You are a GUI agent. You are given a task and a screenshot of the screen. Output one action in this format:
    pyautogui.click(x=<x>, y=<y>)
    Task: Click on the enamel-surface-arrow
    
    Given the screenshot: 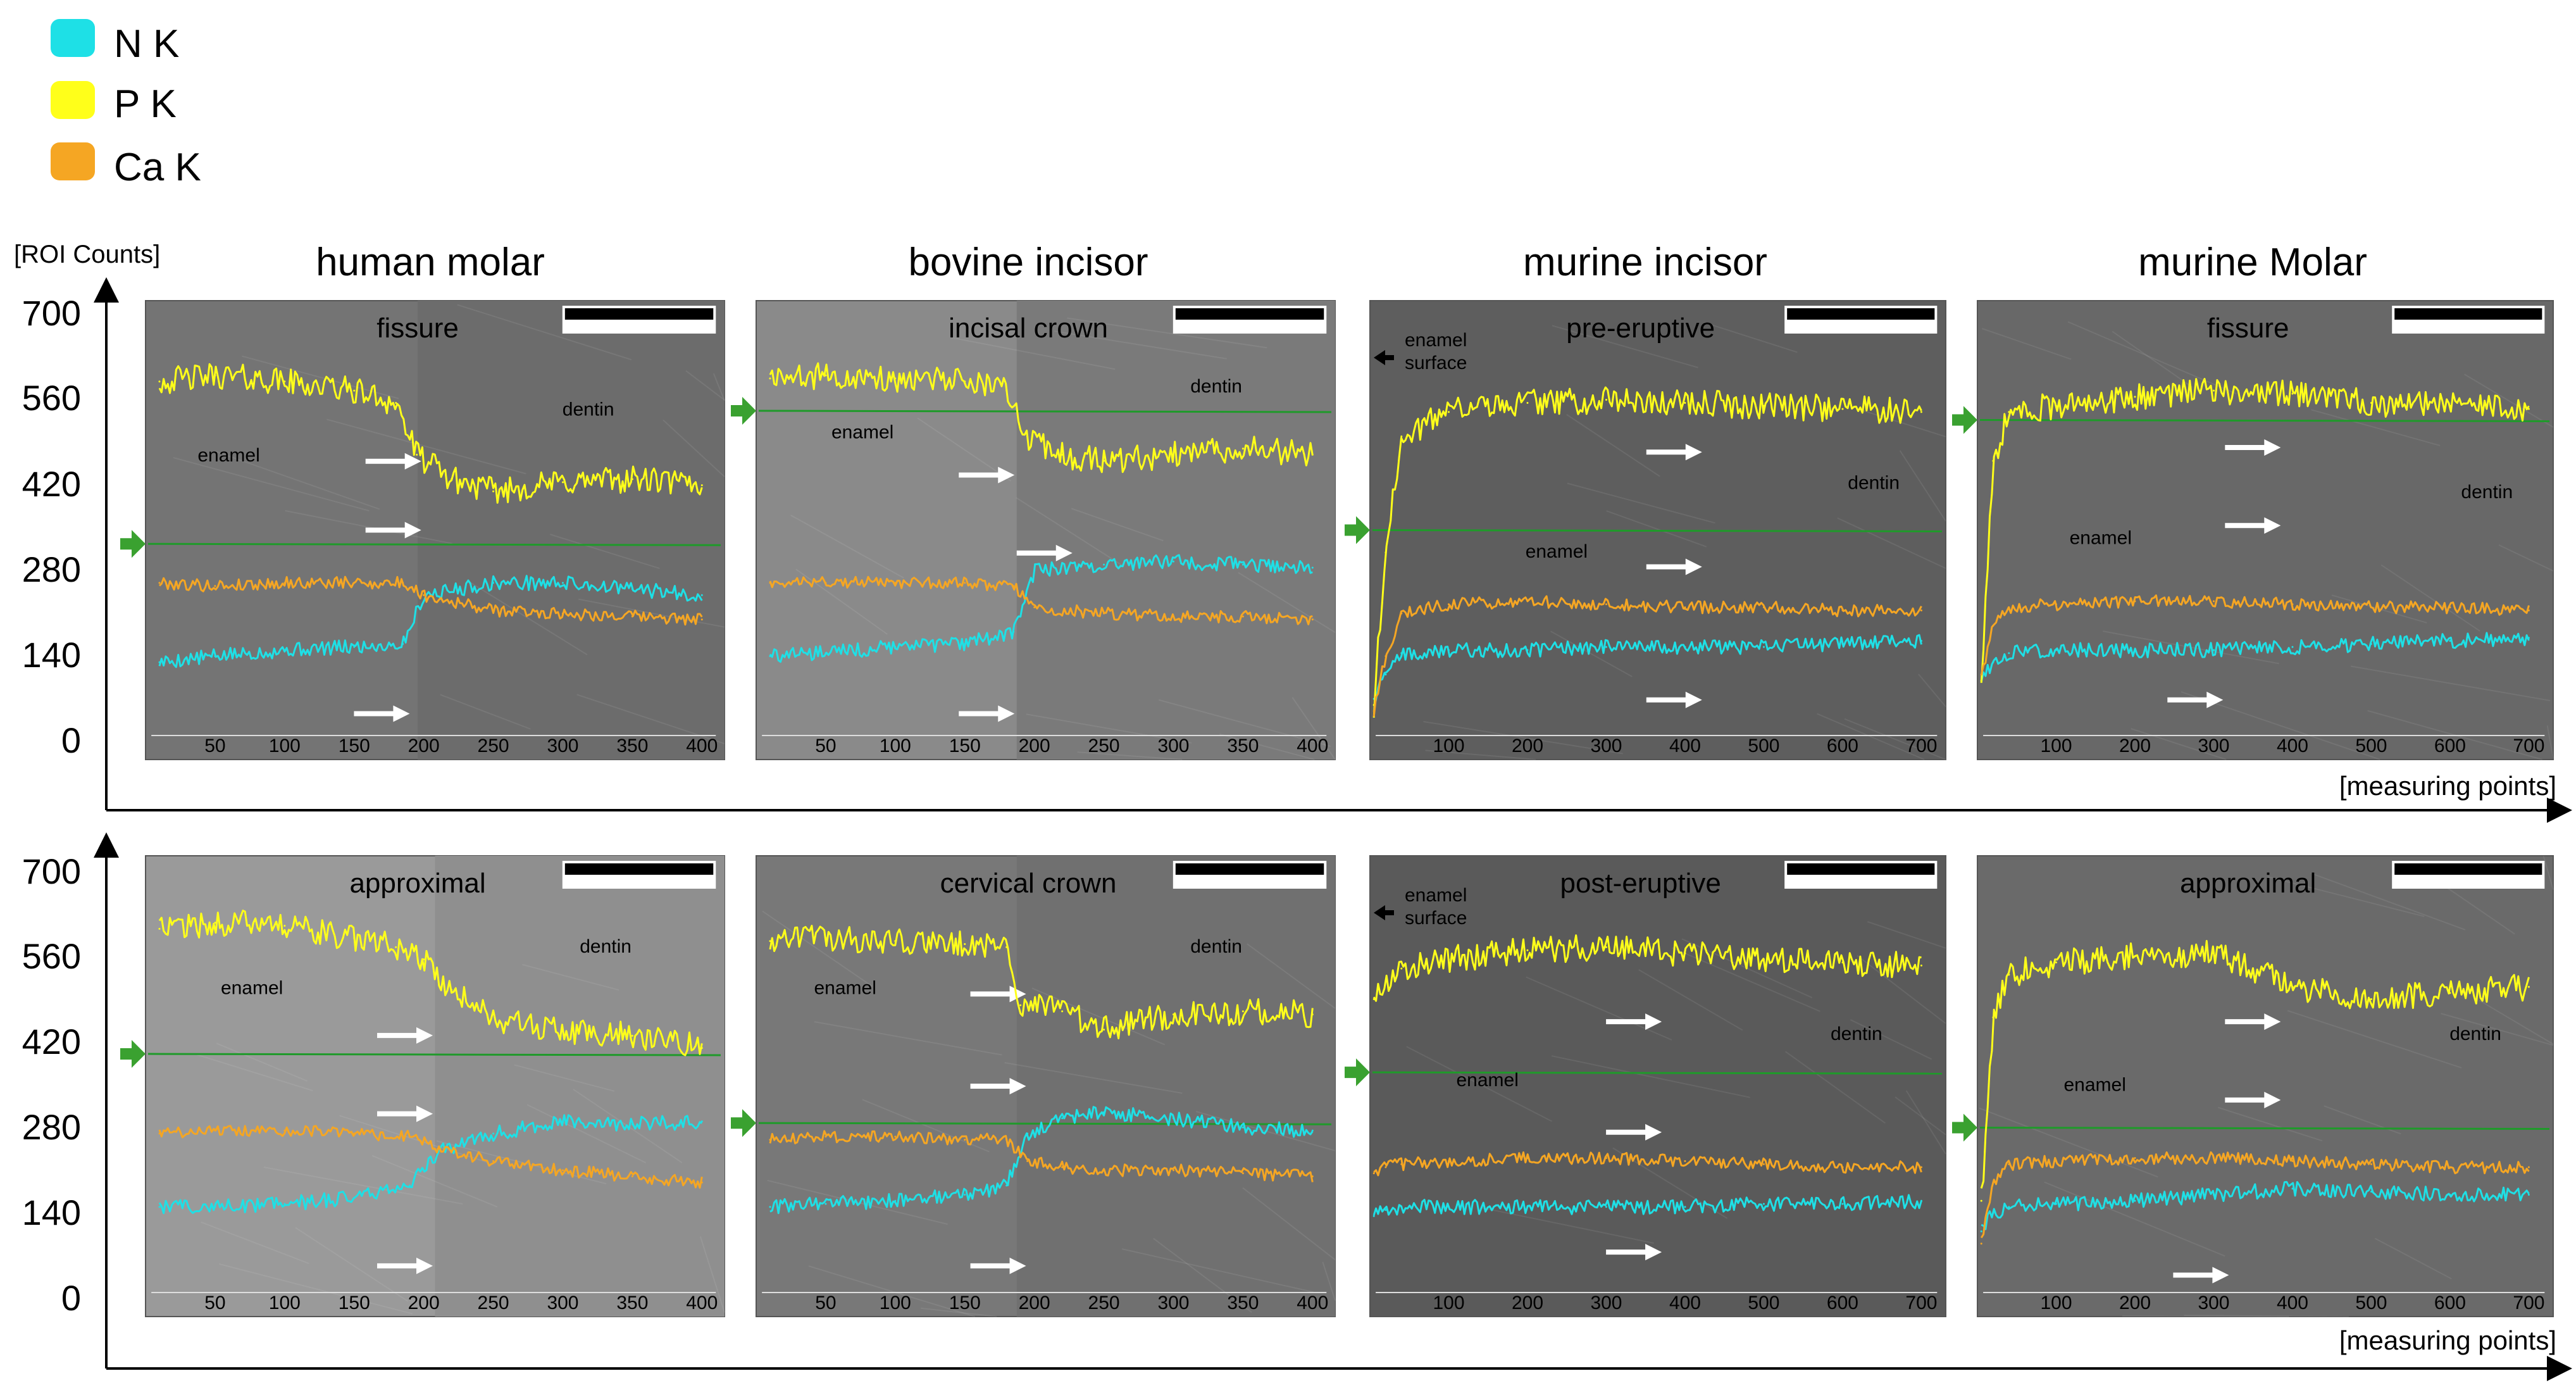 What is the action you would take?
    pyautogui.click(x=1384, y=912)
    